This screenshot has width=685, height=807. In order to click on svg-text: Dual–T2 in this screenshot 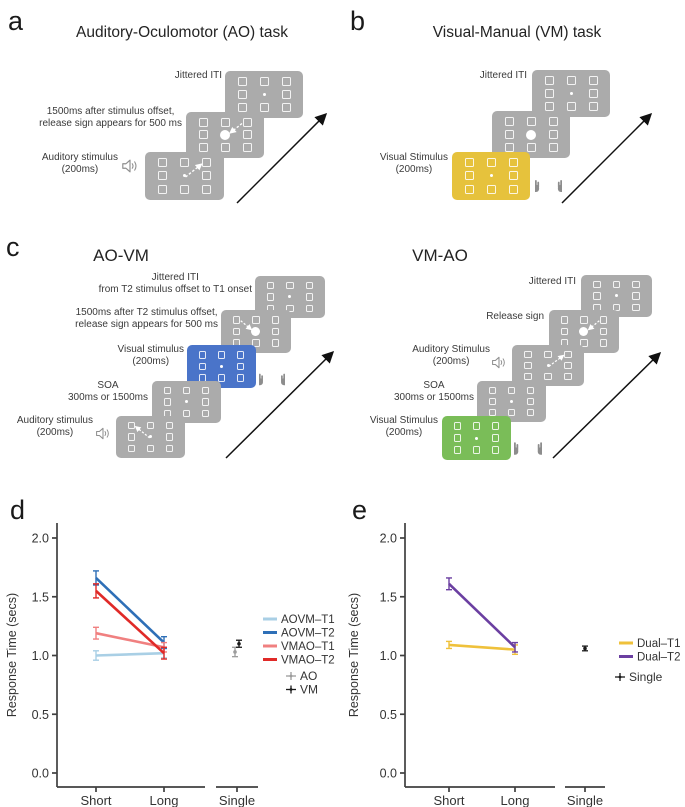, I will do `click(658, 658)`.